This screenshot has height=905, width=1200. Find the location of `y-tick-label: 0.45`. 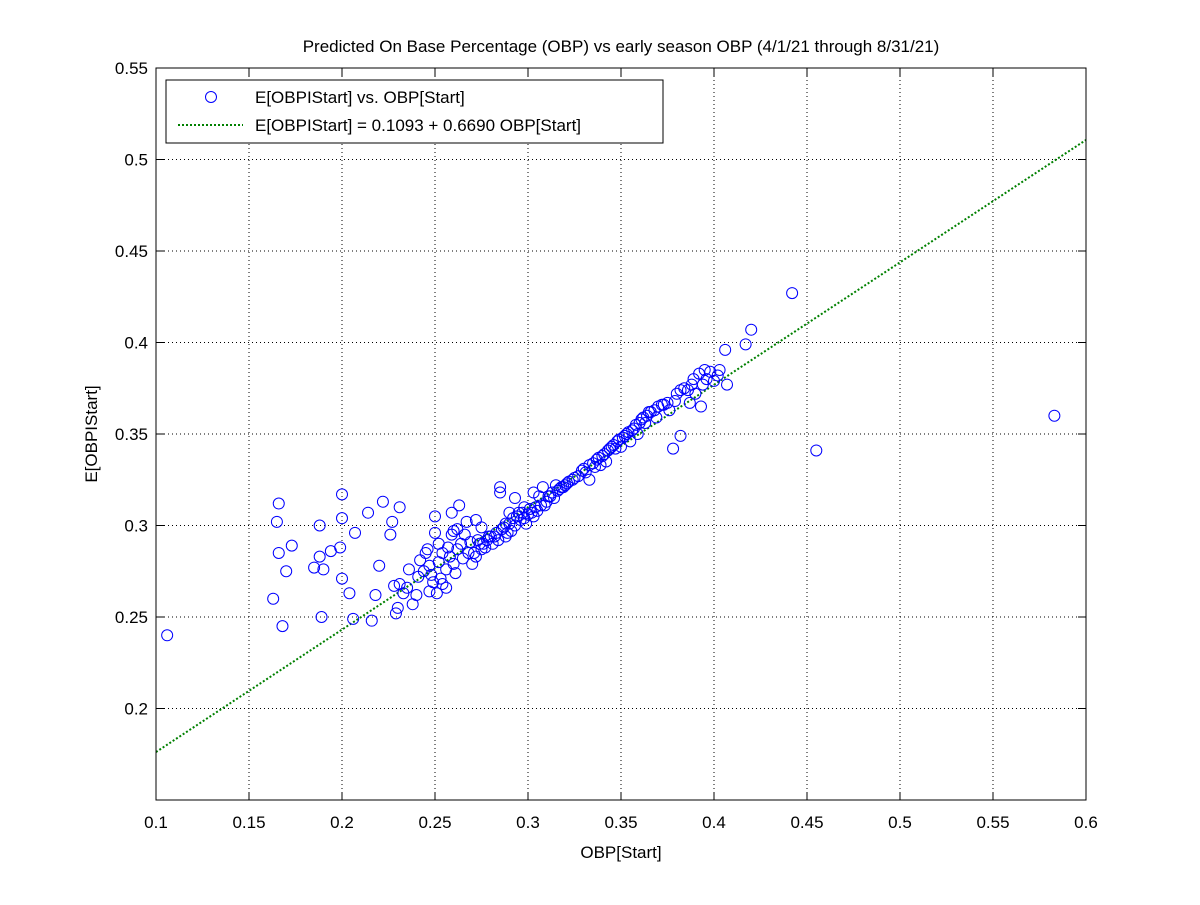

y-tick-label: 0.45 is located at coordinates (131, 251).